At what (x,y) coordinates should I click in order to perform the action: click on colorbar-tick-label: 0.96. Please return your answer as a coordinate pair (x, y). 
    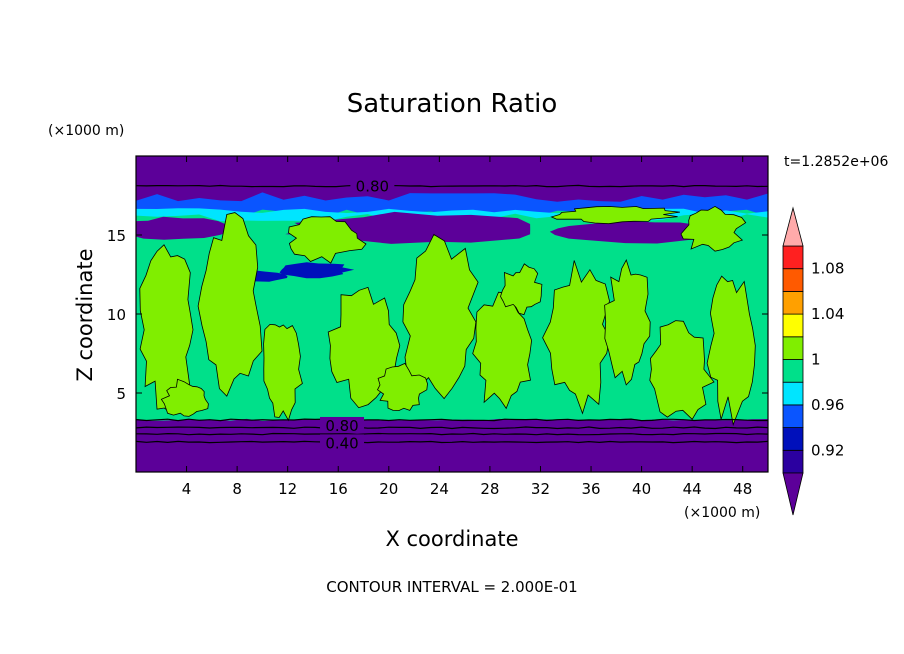
    Looking at the image, I should click on (827, 405).